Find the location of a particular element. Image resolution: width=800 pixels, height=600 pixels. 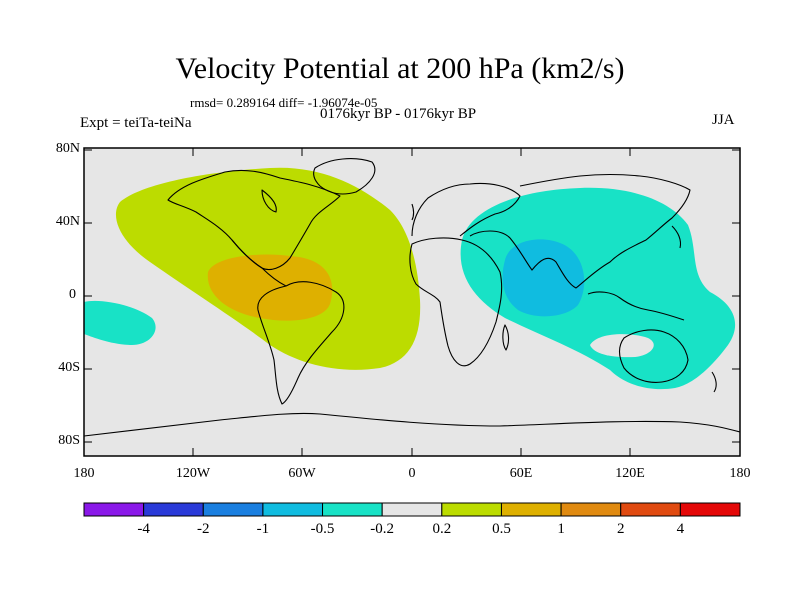

neutral-region-australia is located at coordinates (622, 346).